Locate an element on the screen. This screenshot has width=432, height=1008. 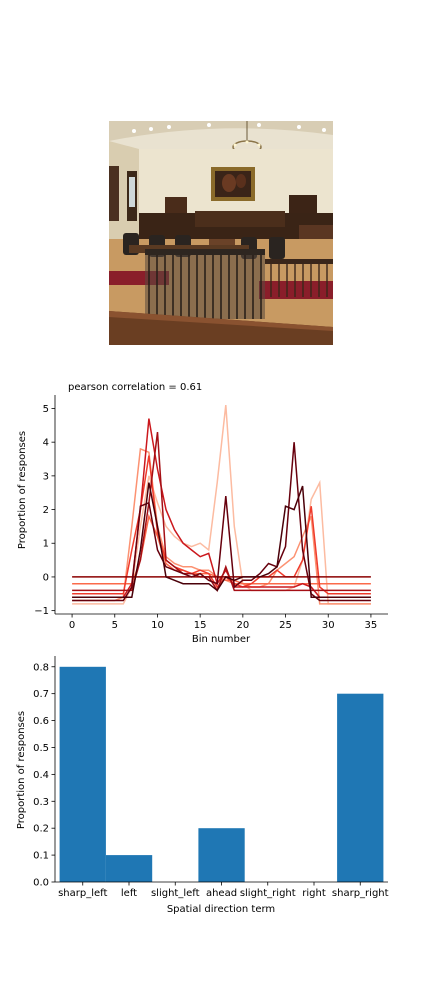
x-tick-label: 10 is located at coordinates (157, 625).